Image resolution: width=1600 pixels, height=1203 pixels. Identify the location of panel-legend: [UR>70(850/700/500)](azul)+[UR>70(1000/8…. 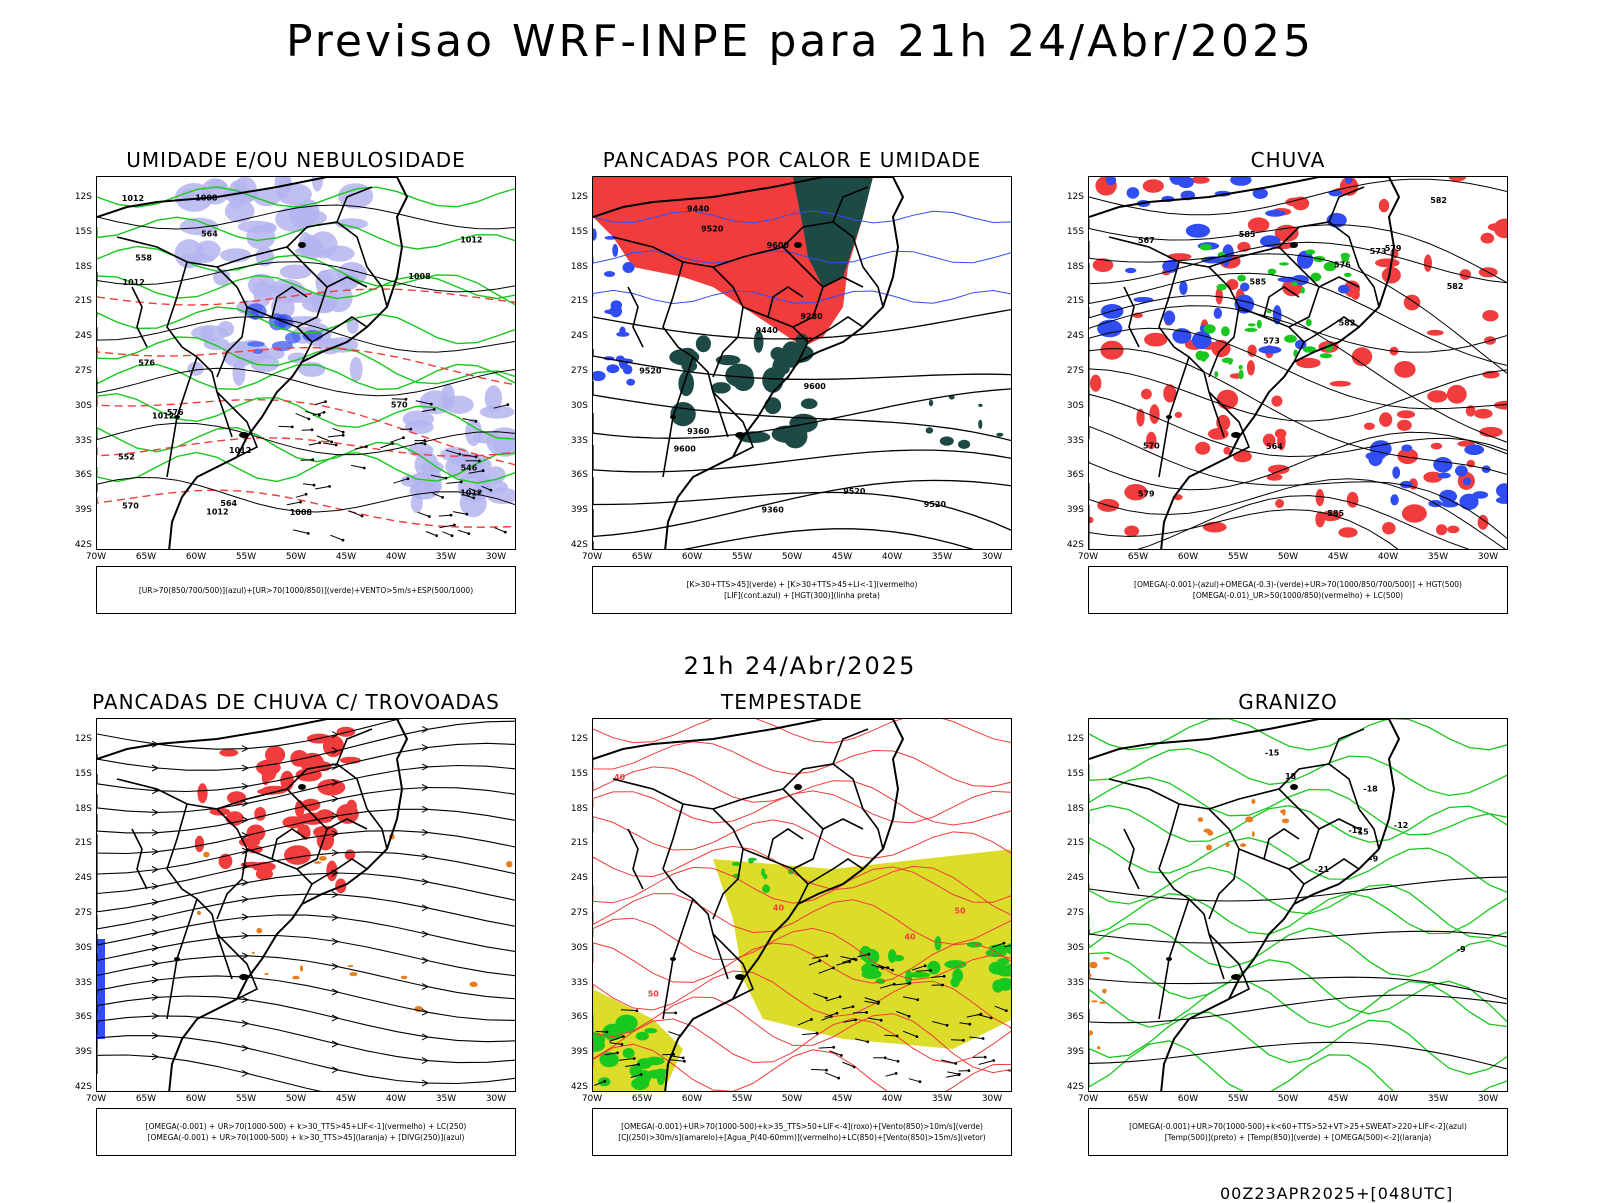
(306, 590).